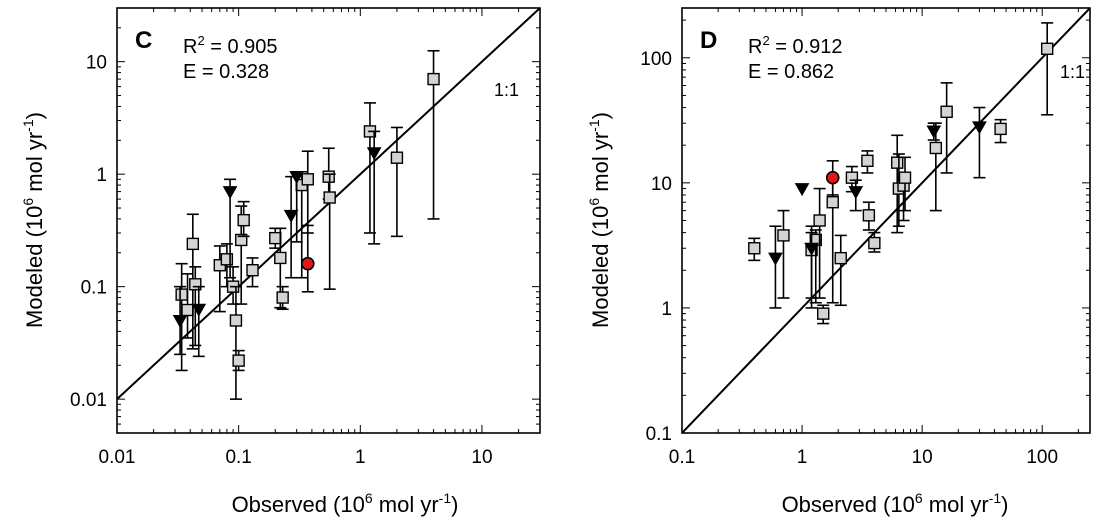 This screenshot has height=530, width=1100. I want to click on x-tick-label: 0.01, so click(117, 457).